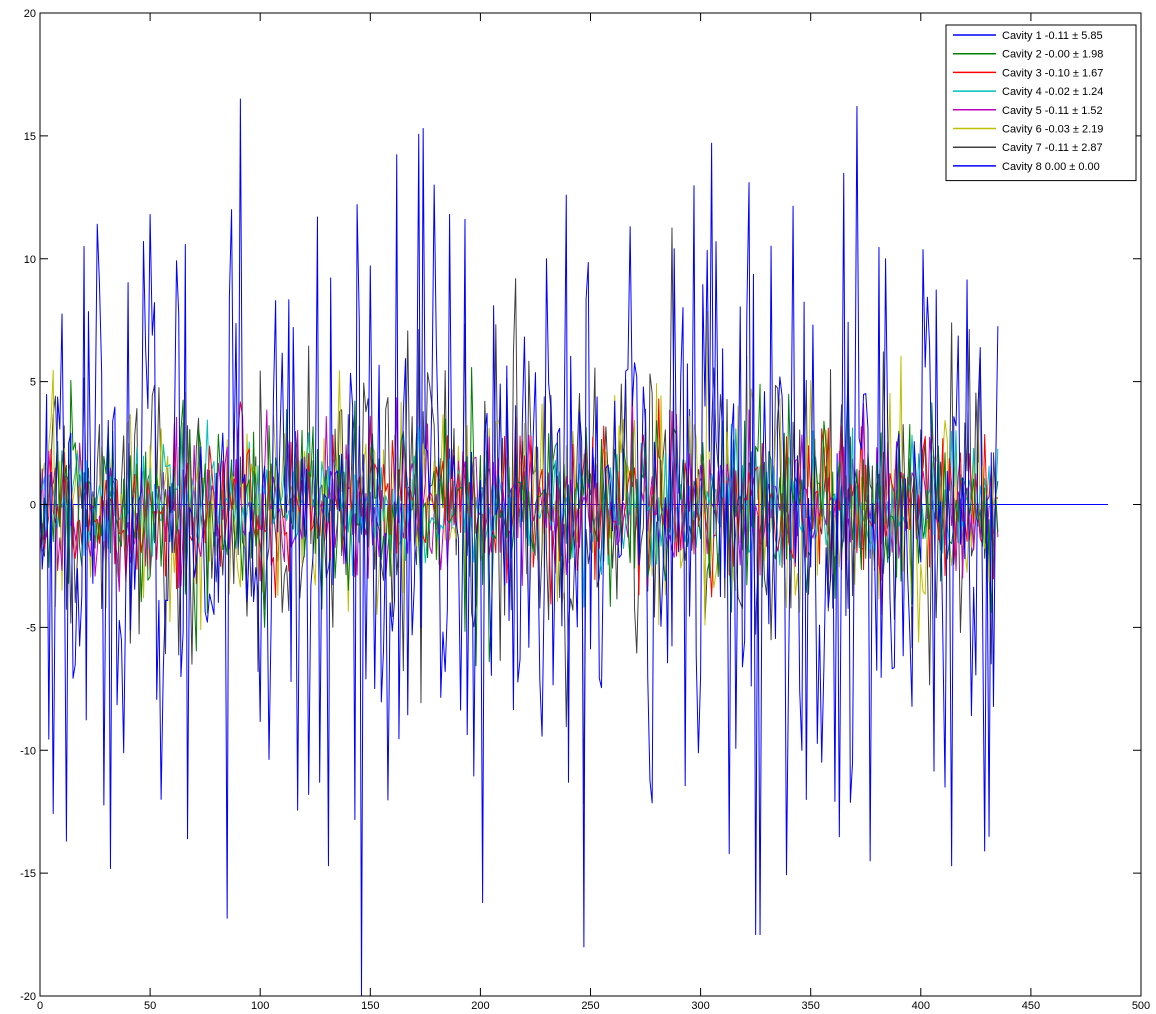  What do you see at coordinates (260, 1006) in the screenshot?
I see `x-tick-label: 100` at bounding box center [260, 1006].